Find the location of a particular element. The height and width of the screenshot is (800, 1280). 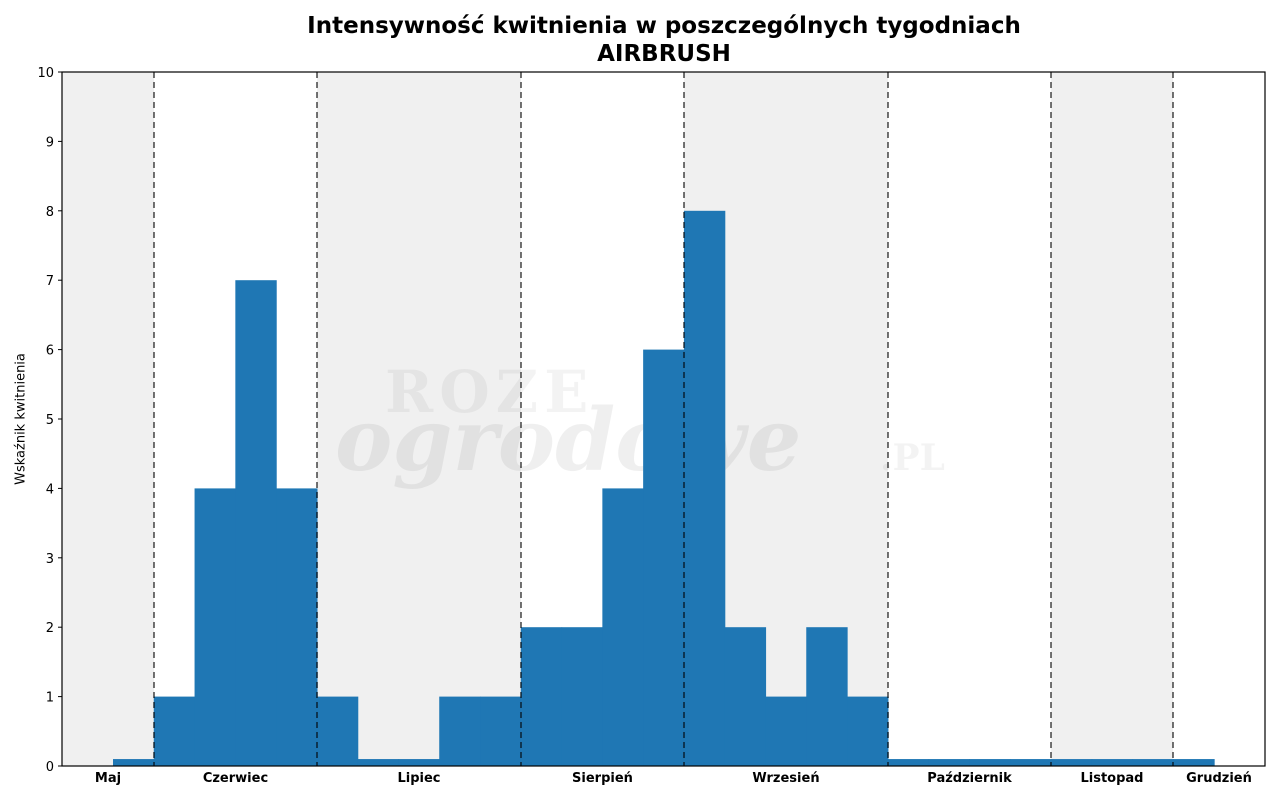

watermark-text-line2: ogrodowe is located at coordinates (568, 440).